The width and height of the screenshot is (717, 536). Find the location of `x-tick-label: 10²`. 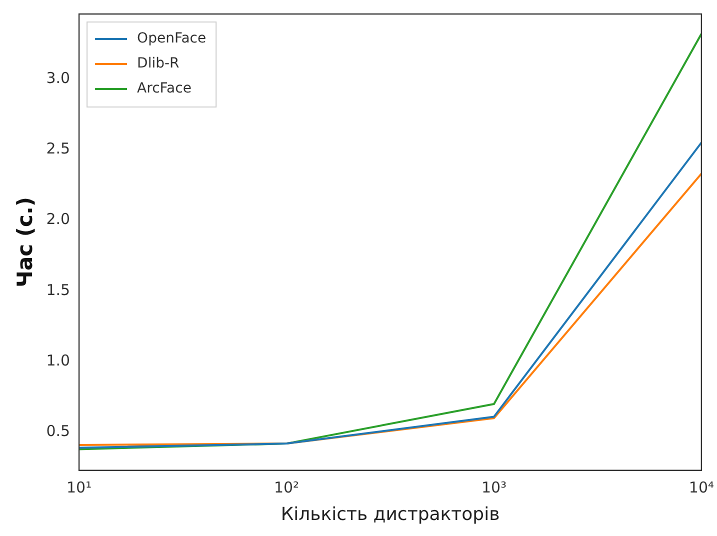

x-tick-label: 10² is located at coordinates (287, 487).